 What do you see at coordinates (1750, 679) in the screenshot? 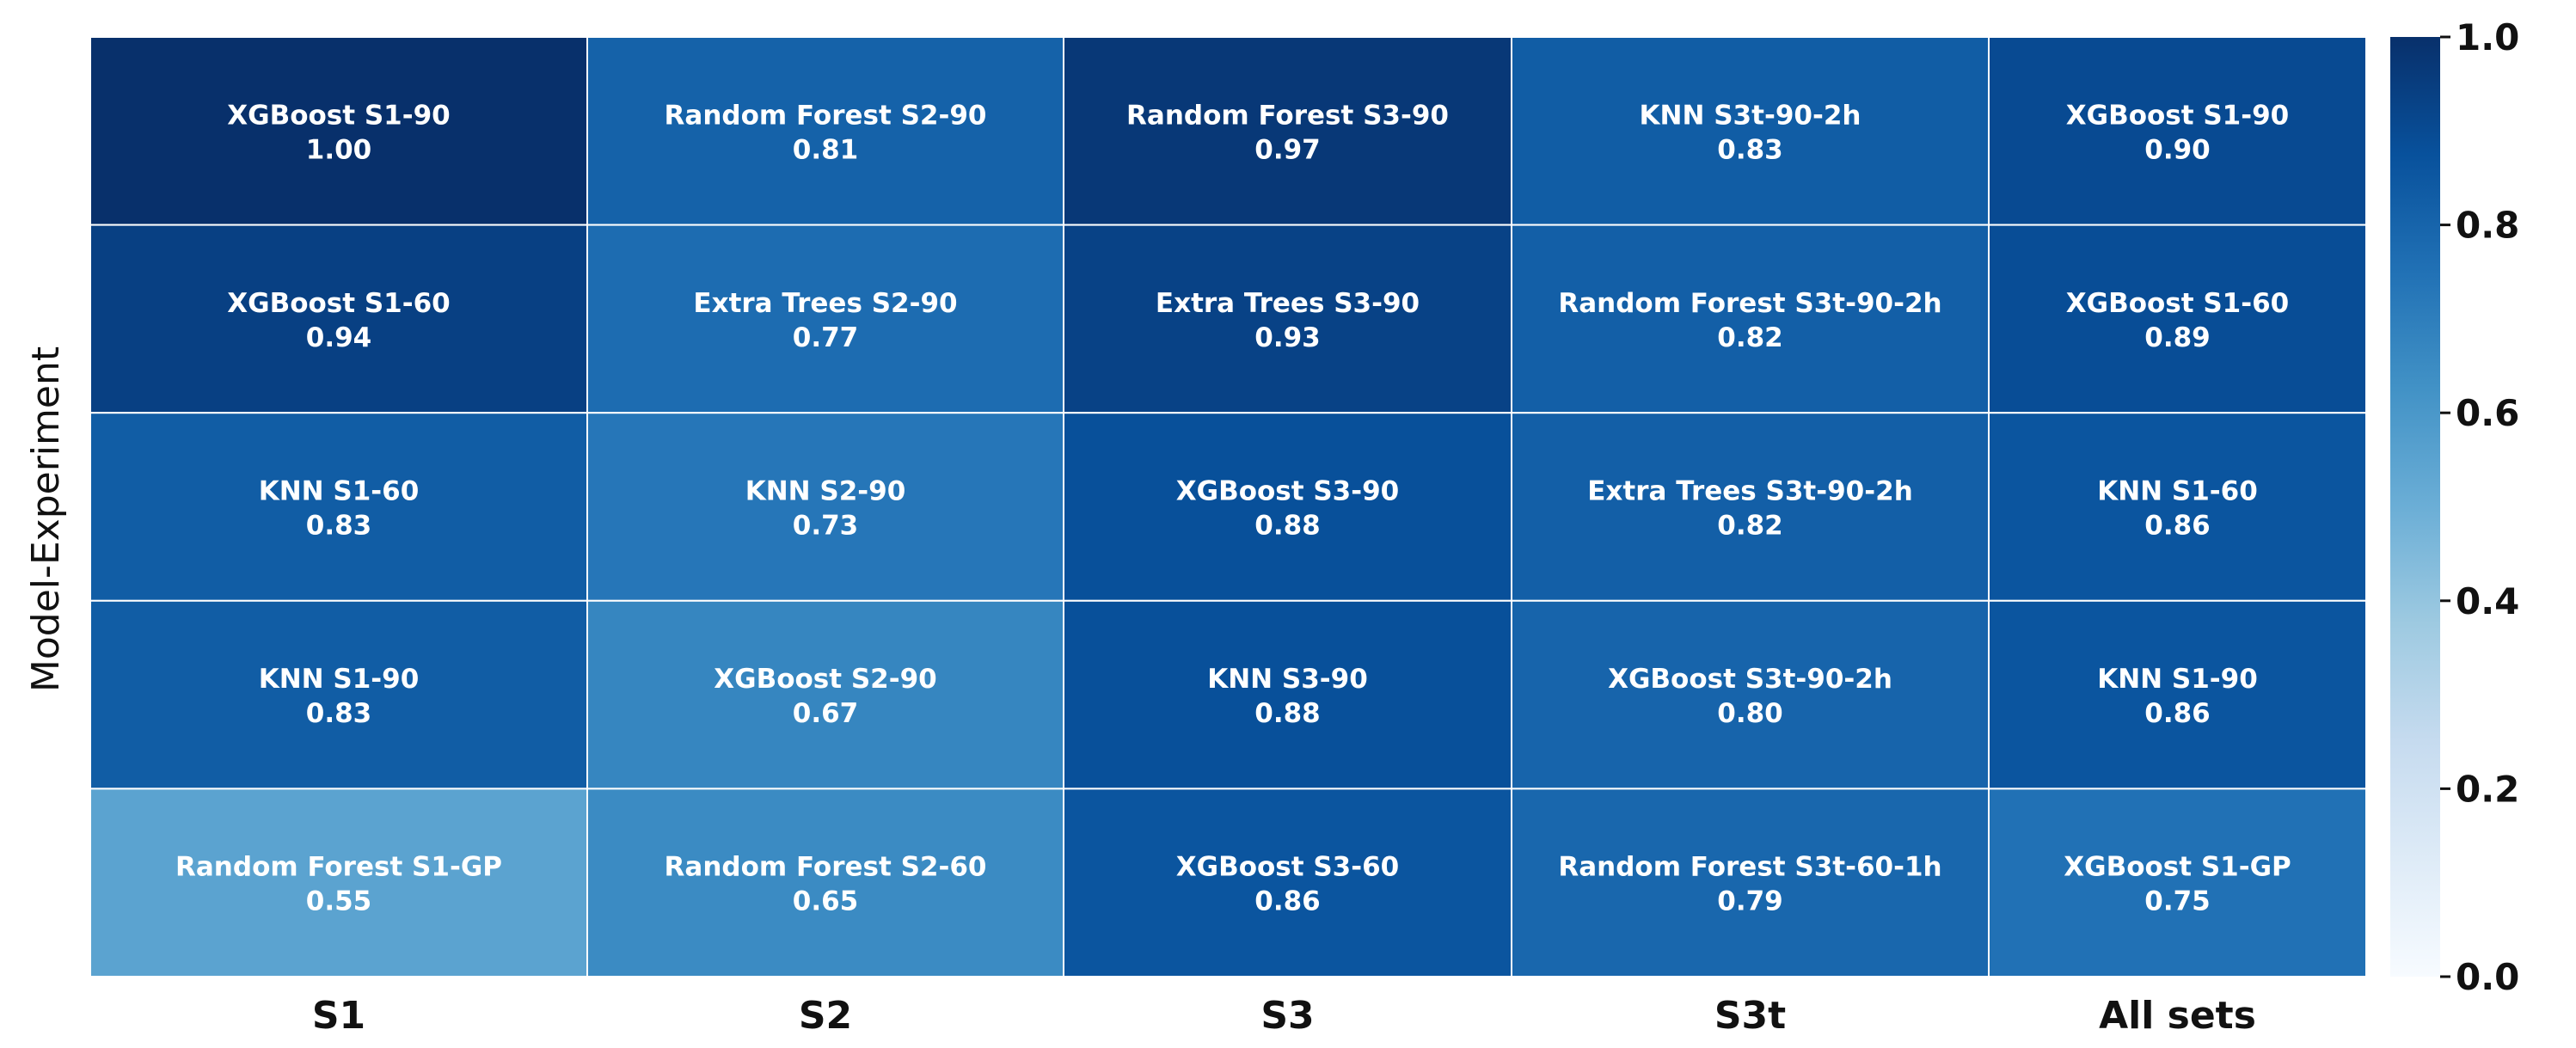
I see `cell-model-label: XGBoost S3t-90-2h` at bounding box center [1750, 679].